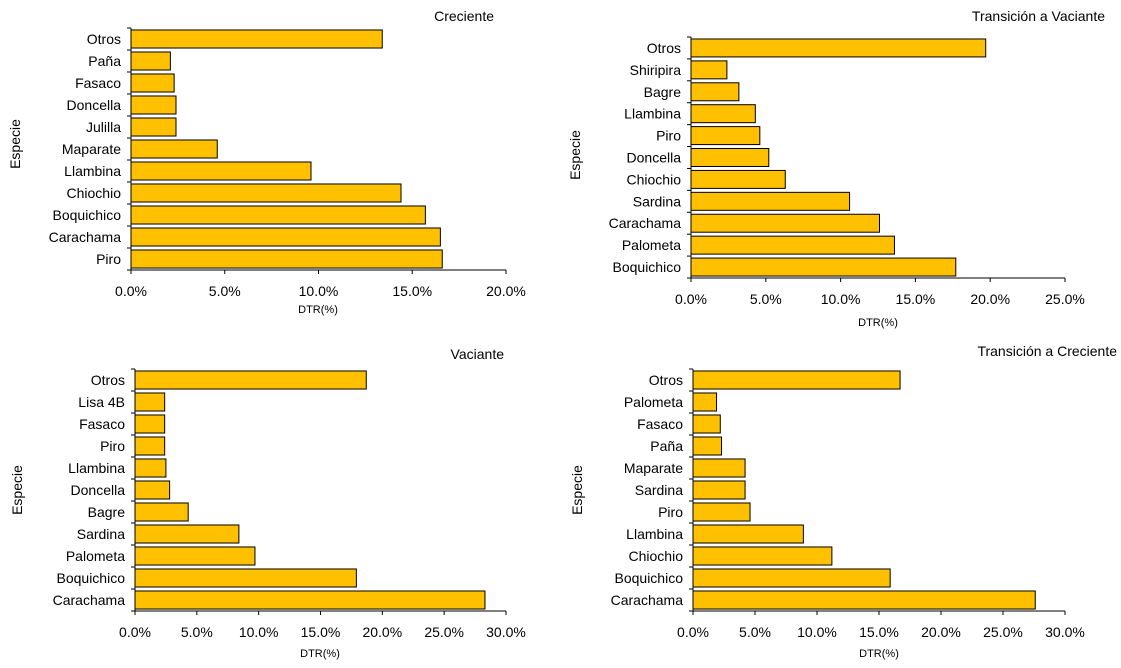 This screenshot has height=668, width=1121. I want to click on category-label: Julilla, so click(103, 127).